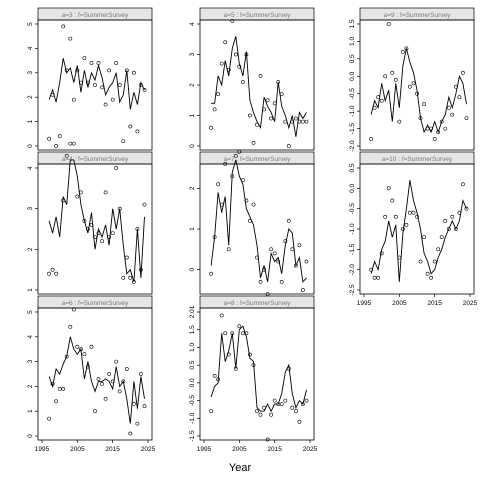 This screenshot has width=480, height=485. Describe the element at coordinates (352, 75) in the screenshot. I see `y-tick-label: 0.0` at that location.